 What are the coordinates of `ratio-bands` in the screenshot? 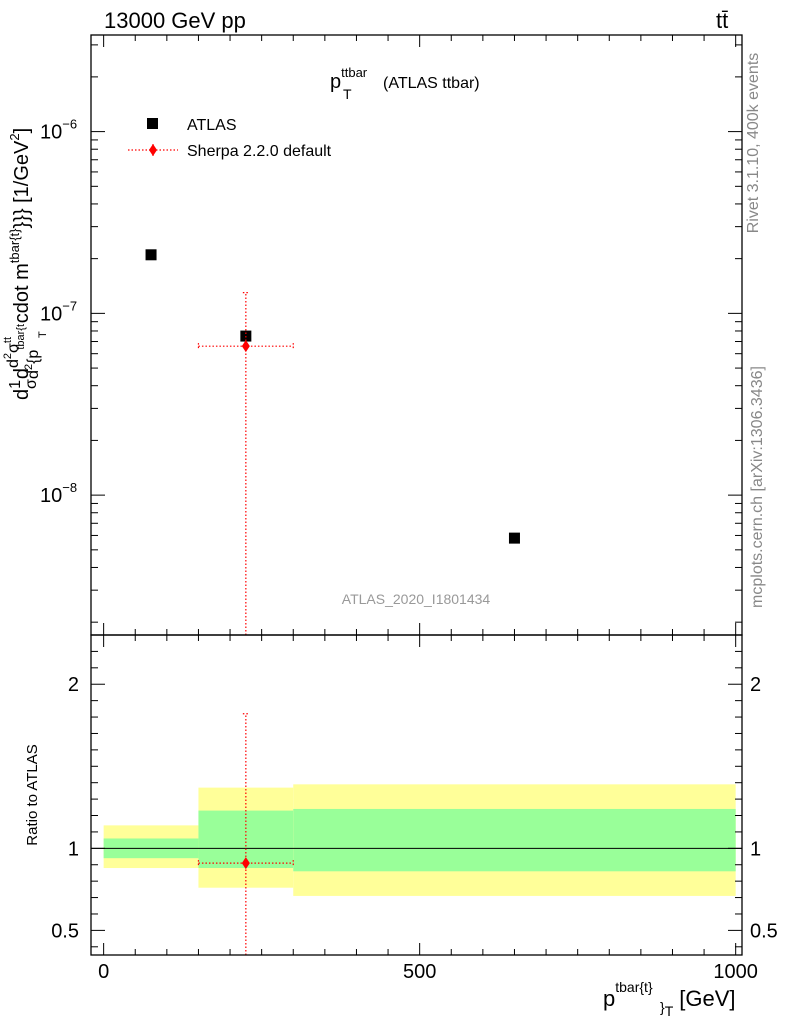 It's located at (419, 840).